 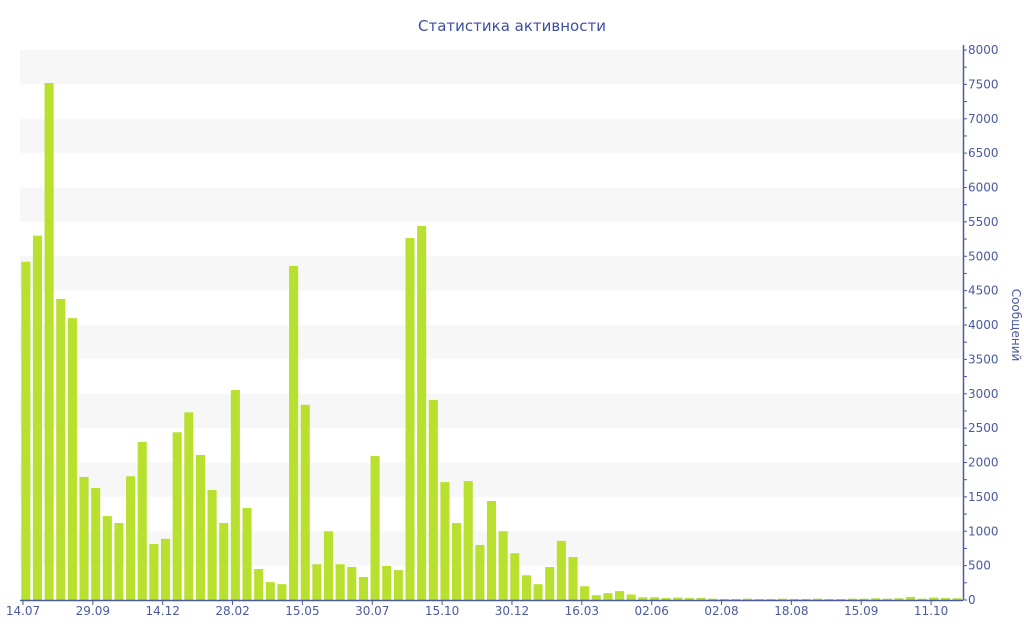 I want to click on x-tick-label: 29.09, so click(x=93, y=611).